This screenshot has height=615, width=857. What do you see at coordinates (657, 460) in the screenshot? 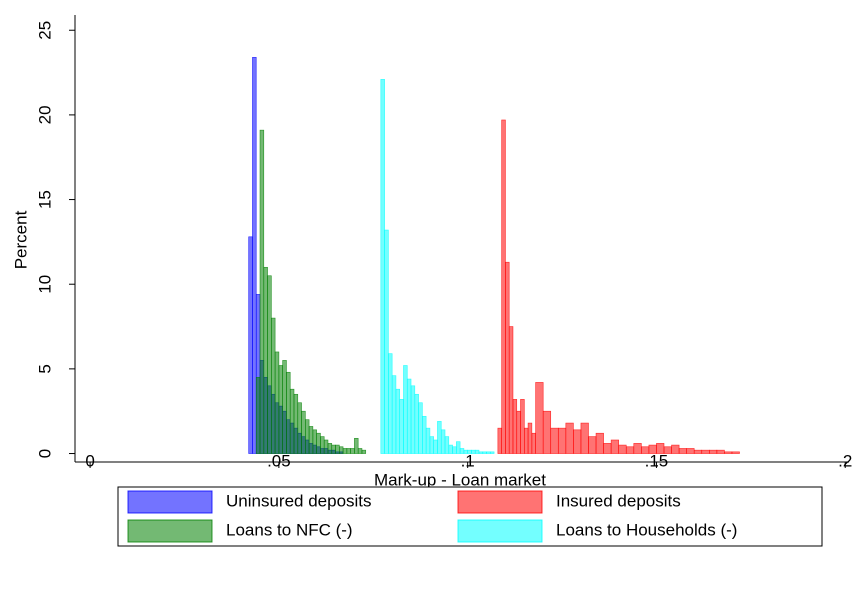
I see `x-tick-label: .15` at bounding box center [657, 460].